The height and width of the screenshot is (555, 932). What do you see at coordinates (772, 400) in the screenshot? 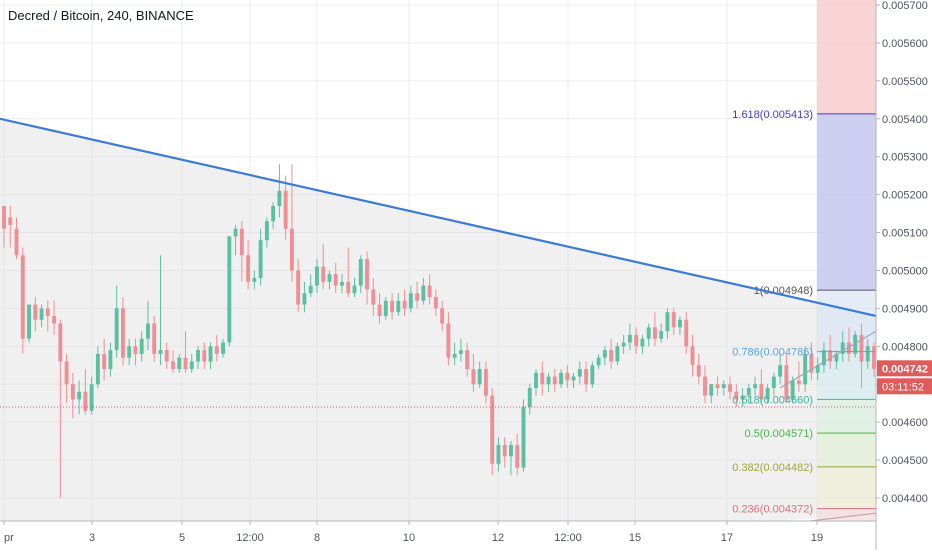
I see `fib-level-label: 0.618(0.004660)` at bounding box center [772, 400].